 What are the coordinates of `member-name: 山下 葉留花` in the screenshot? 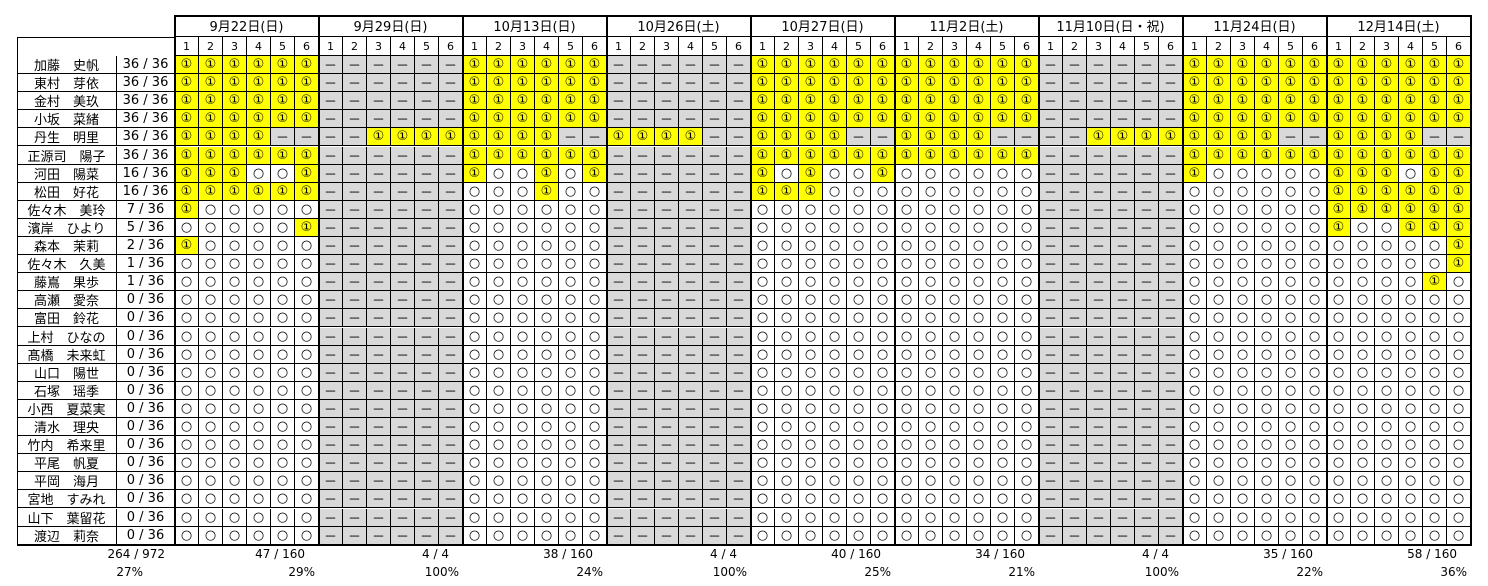 It's located at (67, 517).